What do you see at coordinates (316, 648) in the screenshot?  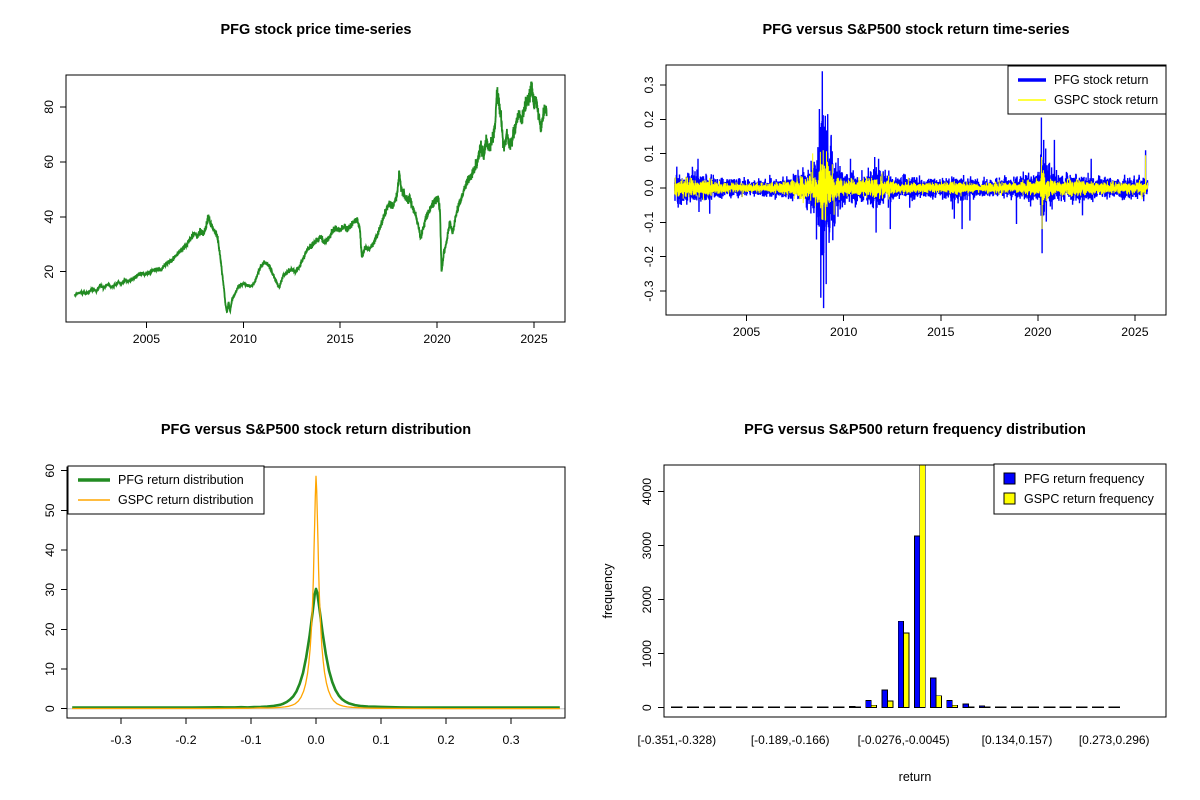 I see `pfg-density-path` at bounding box center [316, 648].